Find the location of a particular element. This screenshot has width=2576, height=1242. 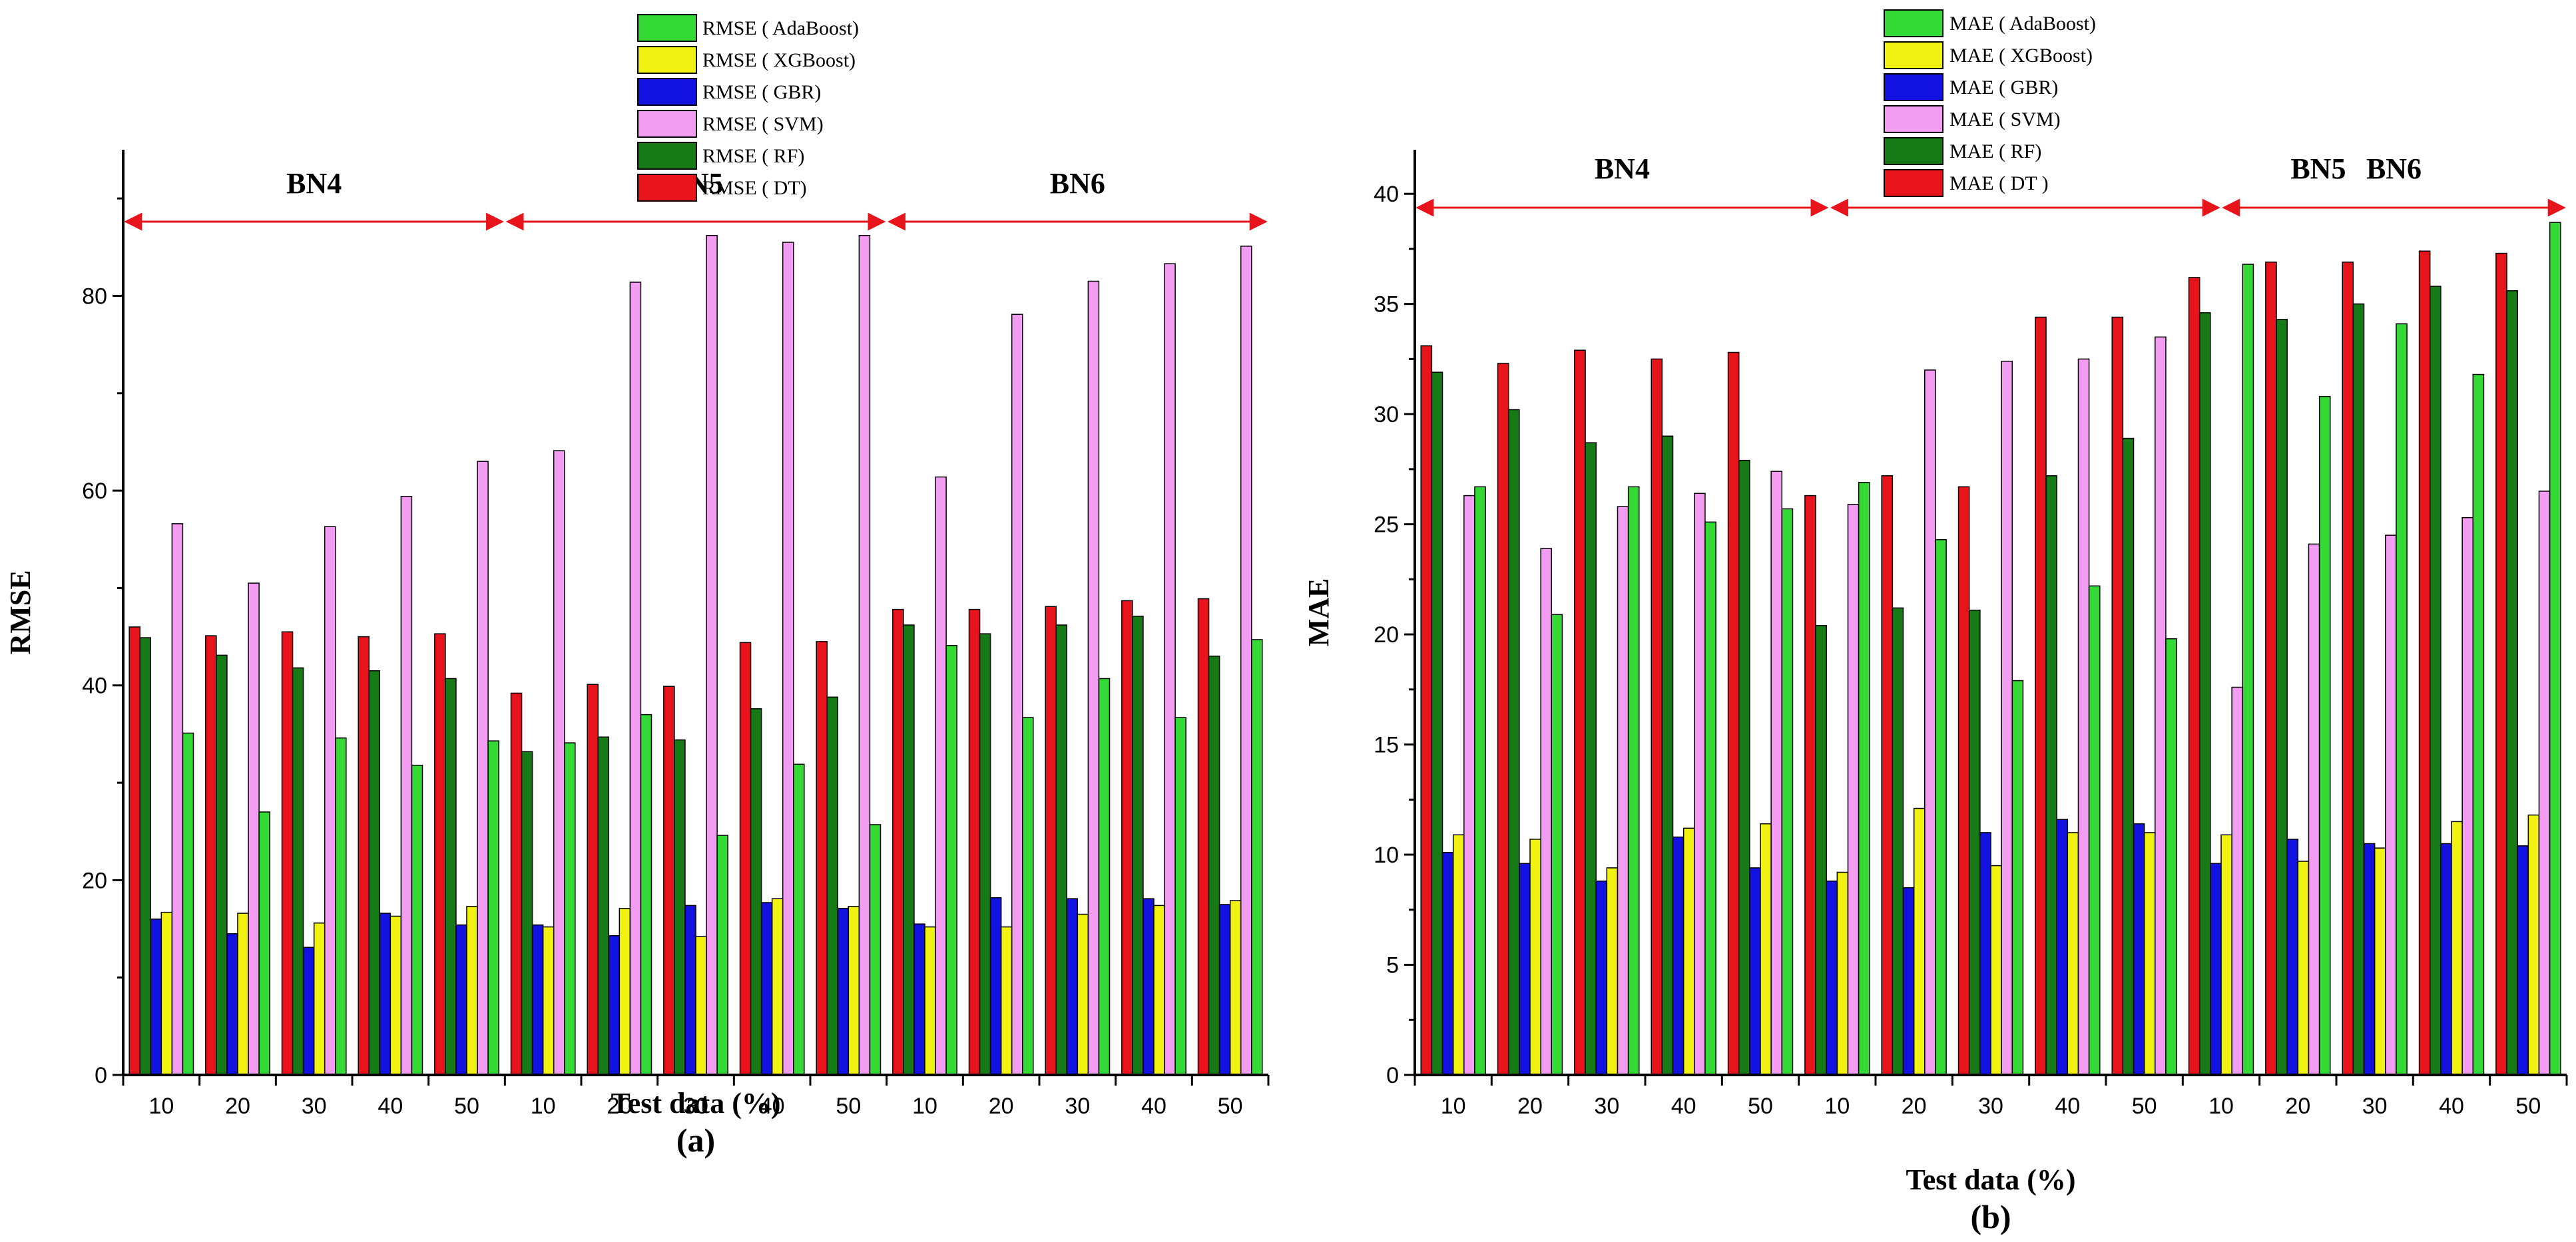

panel-label-a: (a) is located at coordinates (695, 1140).